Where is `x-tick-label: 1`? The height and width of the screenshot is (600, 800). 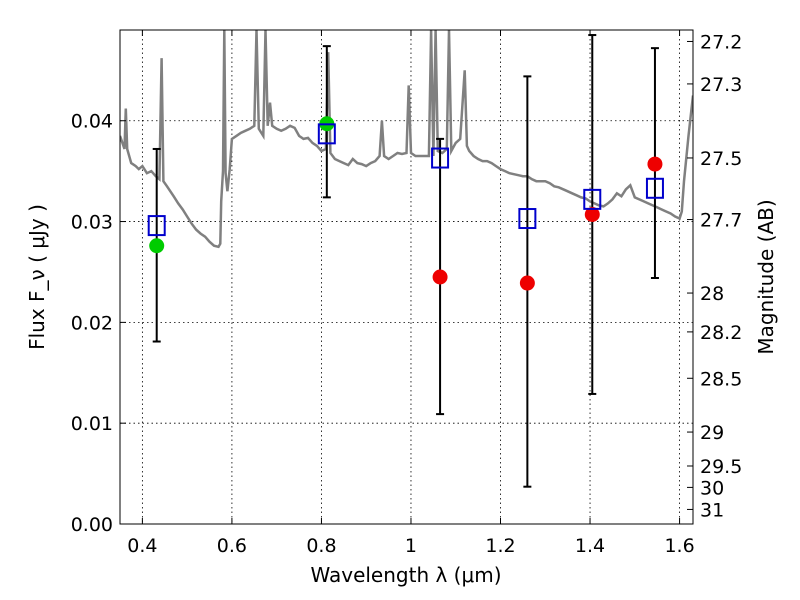 x-tick-label: 1 is located at coordinates (411, 546).